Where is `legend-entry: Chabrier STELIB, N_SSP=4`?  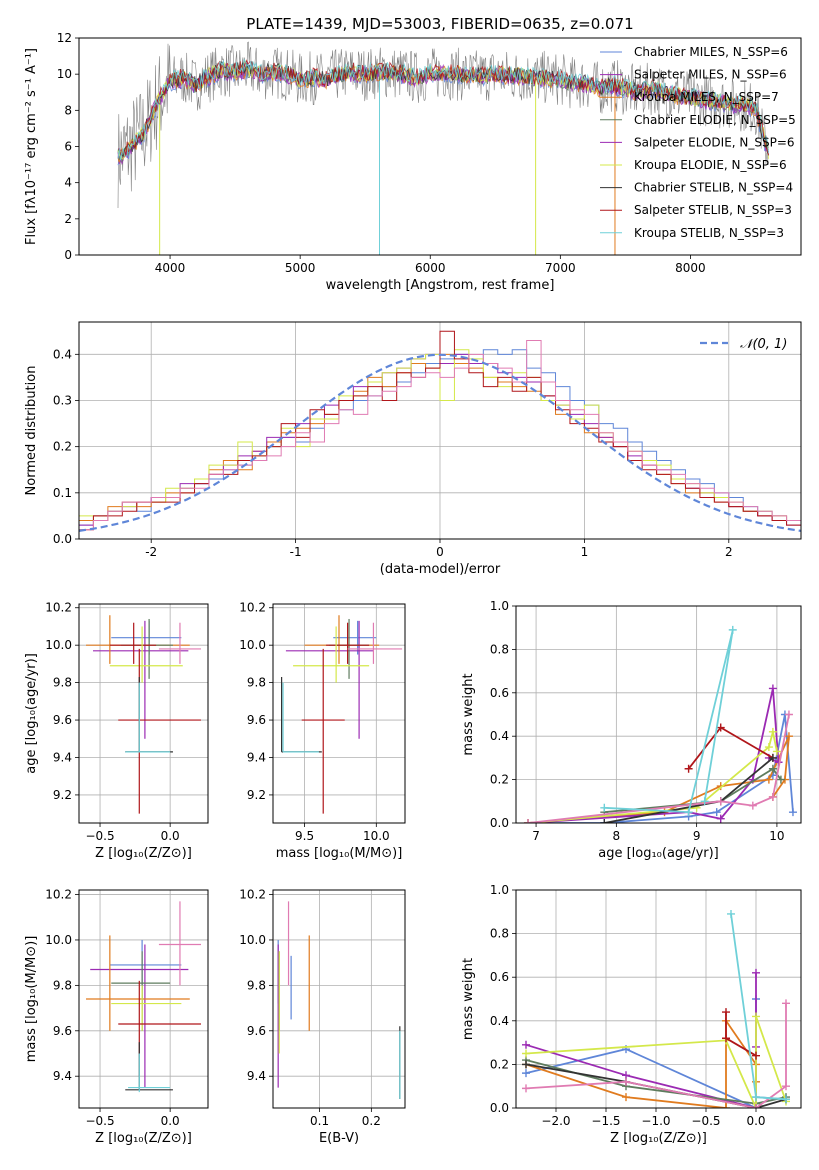 legend-entry: Chabrier STELIB, N_SSP=4 is located at coordinates (713, 188).